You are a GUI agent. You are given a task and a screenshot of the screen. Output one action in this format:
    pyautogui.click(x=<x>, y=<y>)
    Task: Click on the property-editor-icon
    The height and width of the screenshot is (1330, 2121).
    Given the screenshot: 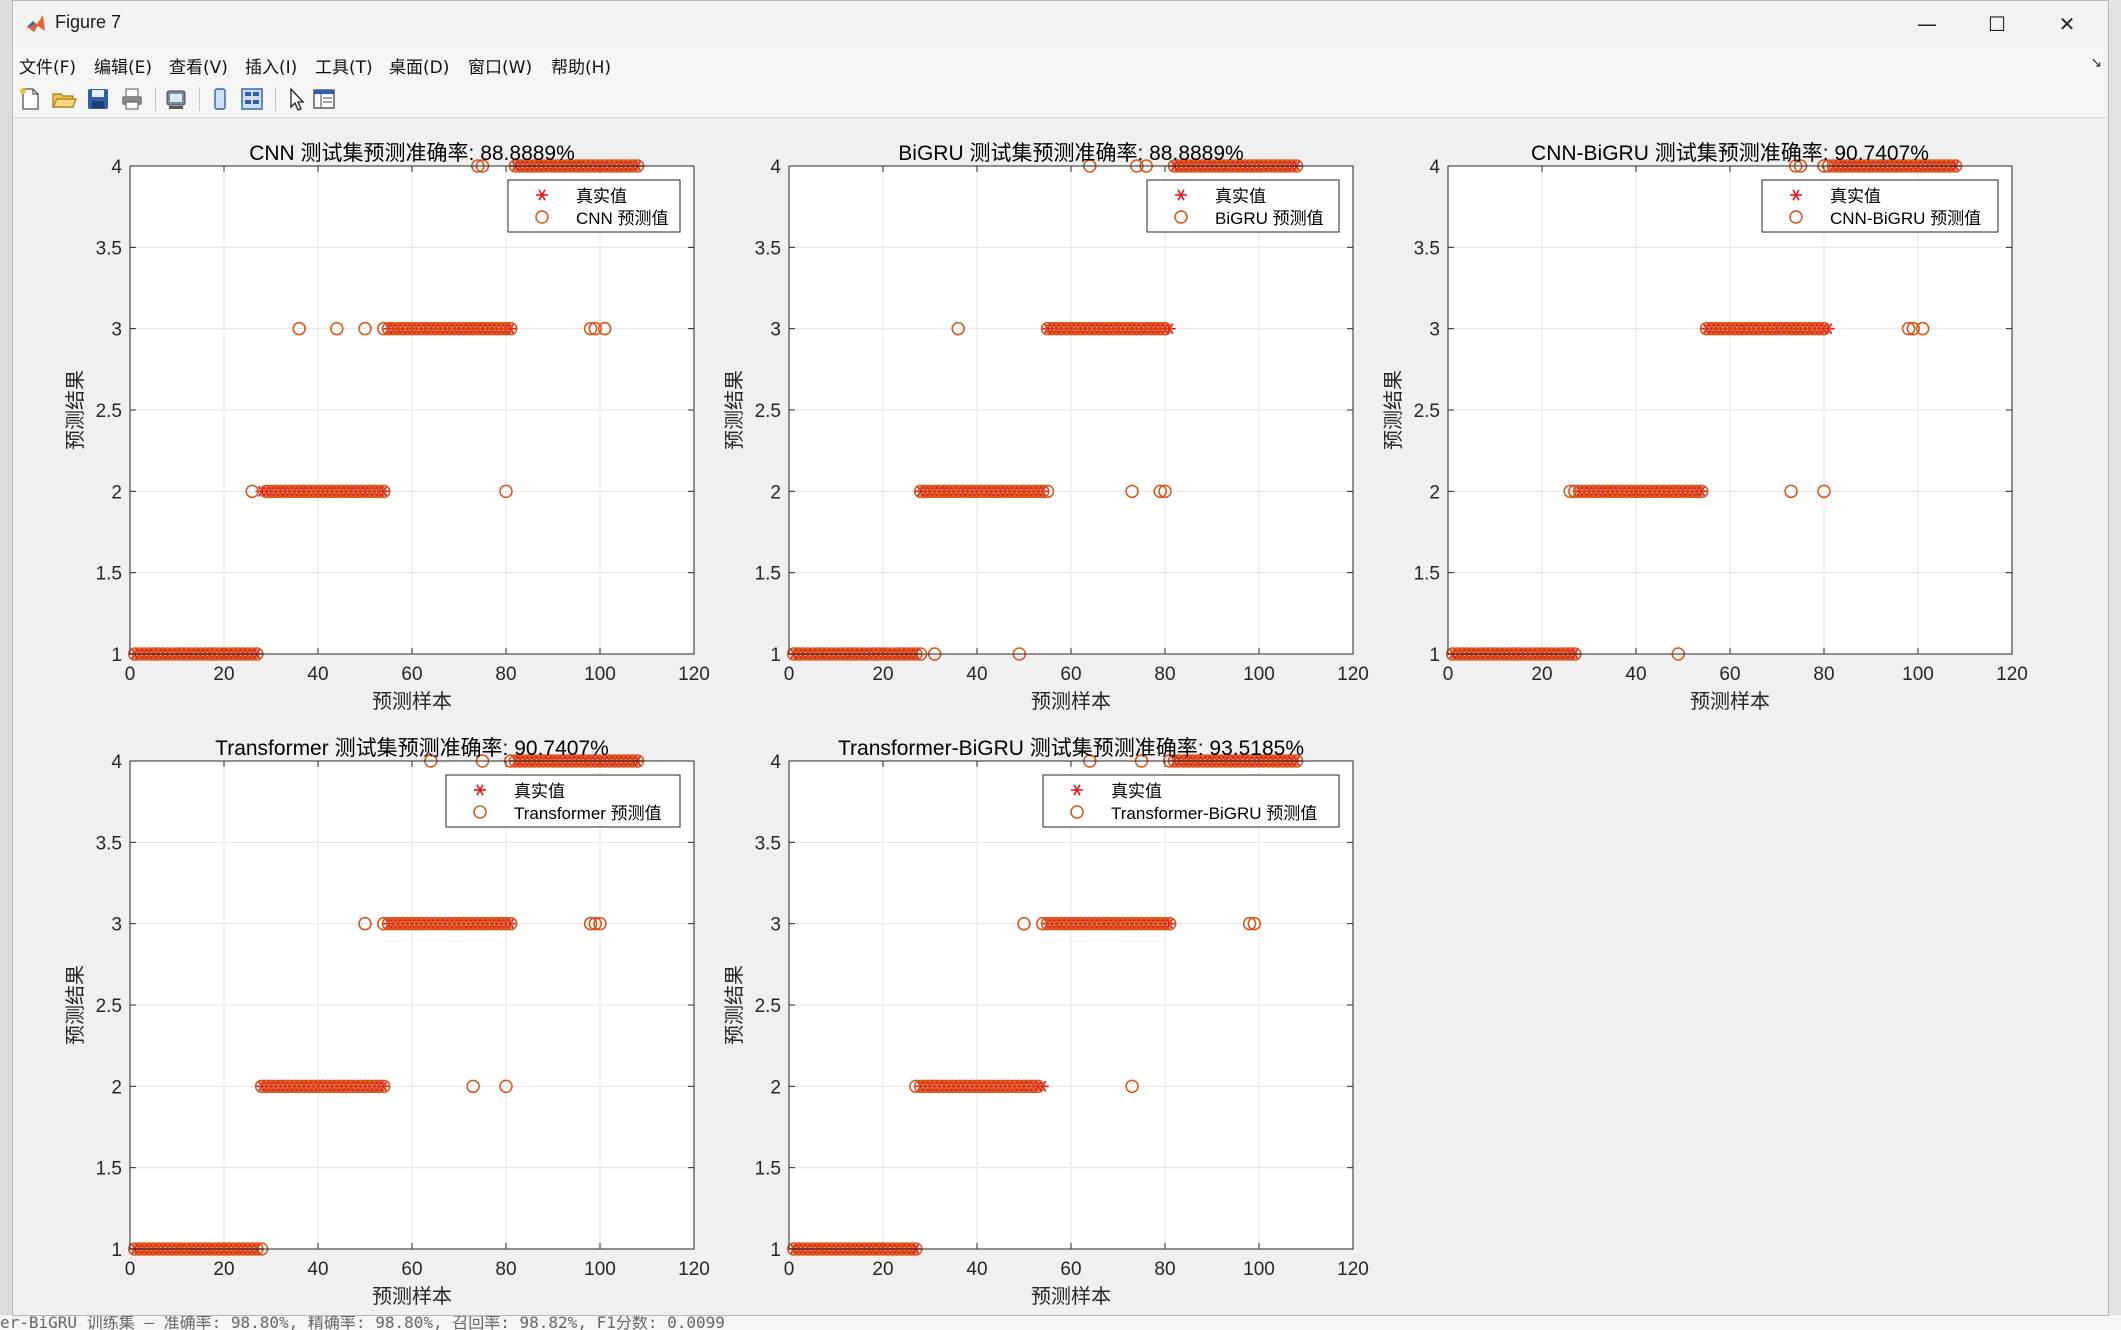 What is the action you would take?
    pyautogui.click(x=324, y=99)
    